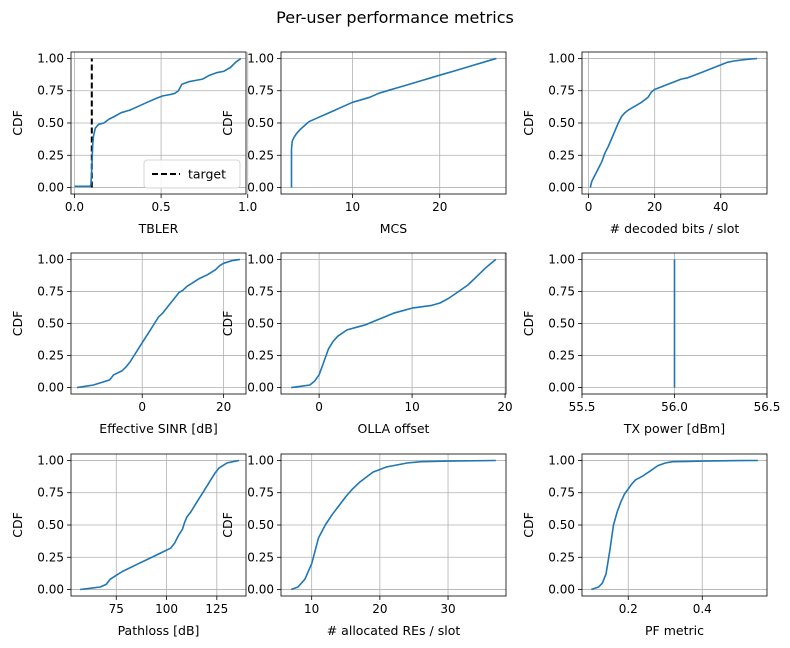 This screenshot has width=790, height=648. What do you see at coordinates (628, 609) in the screenshot?
I see `x-tick-label: 0.2` at bounding box center [628, 609].